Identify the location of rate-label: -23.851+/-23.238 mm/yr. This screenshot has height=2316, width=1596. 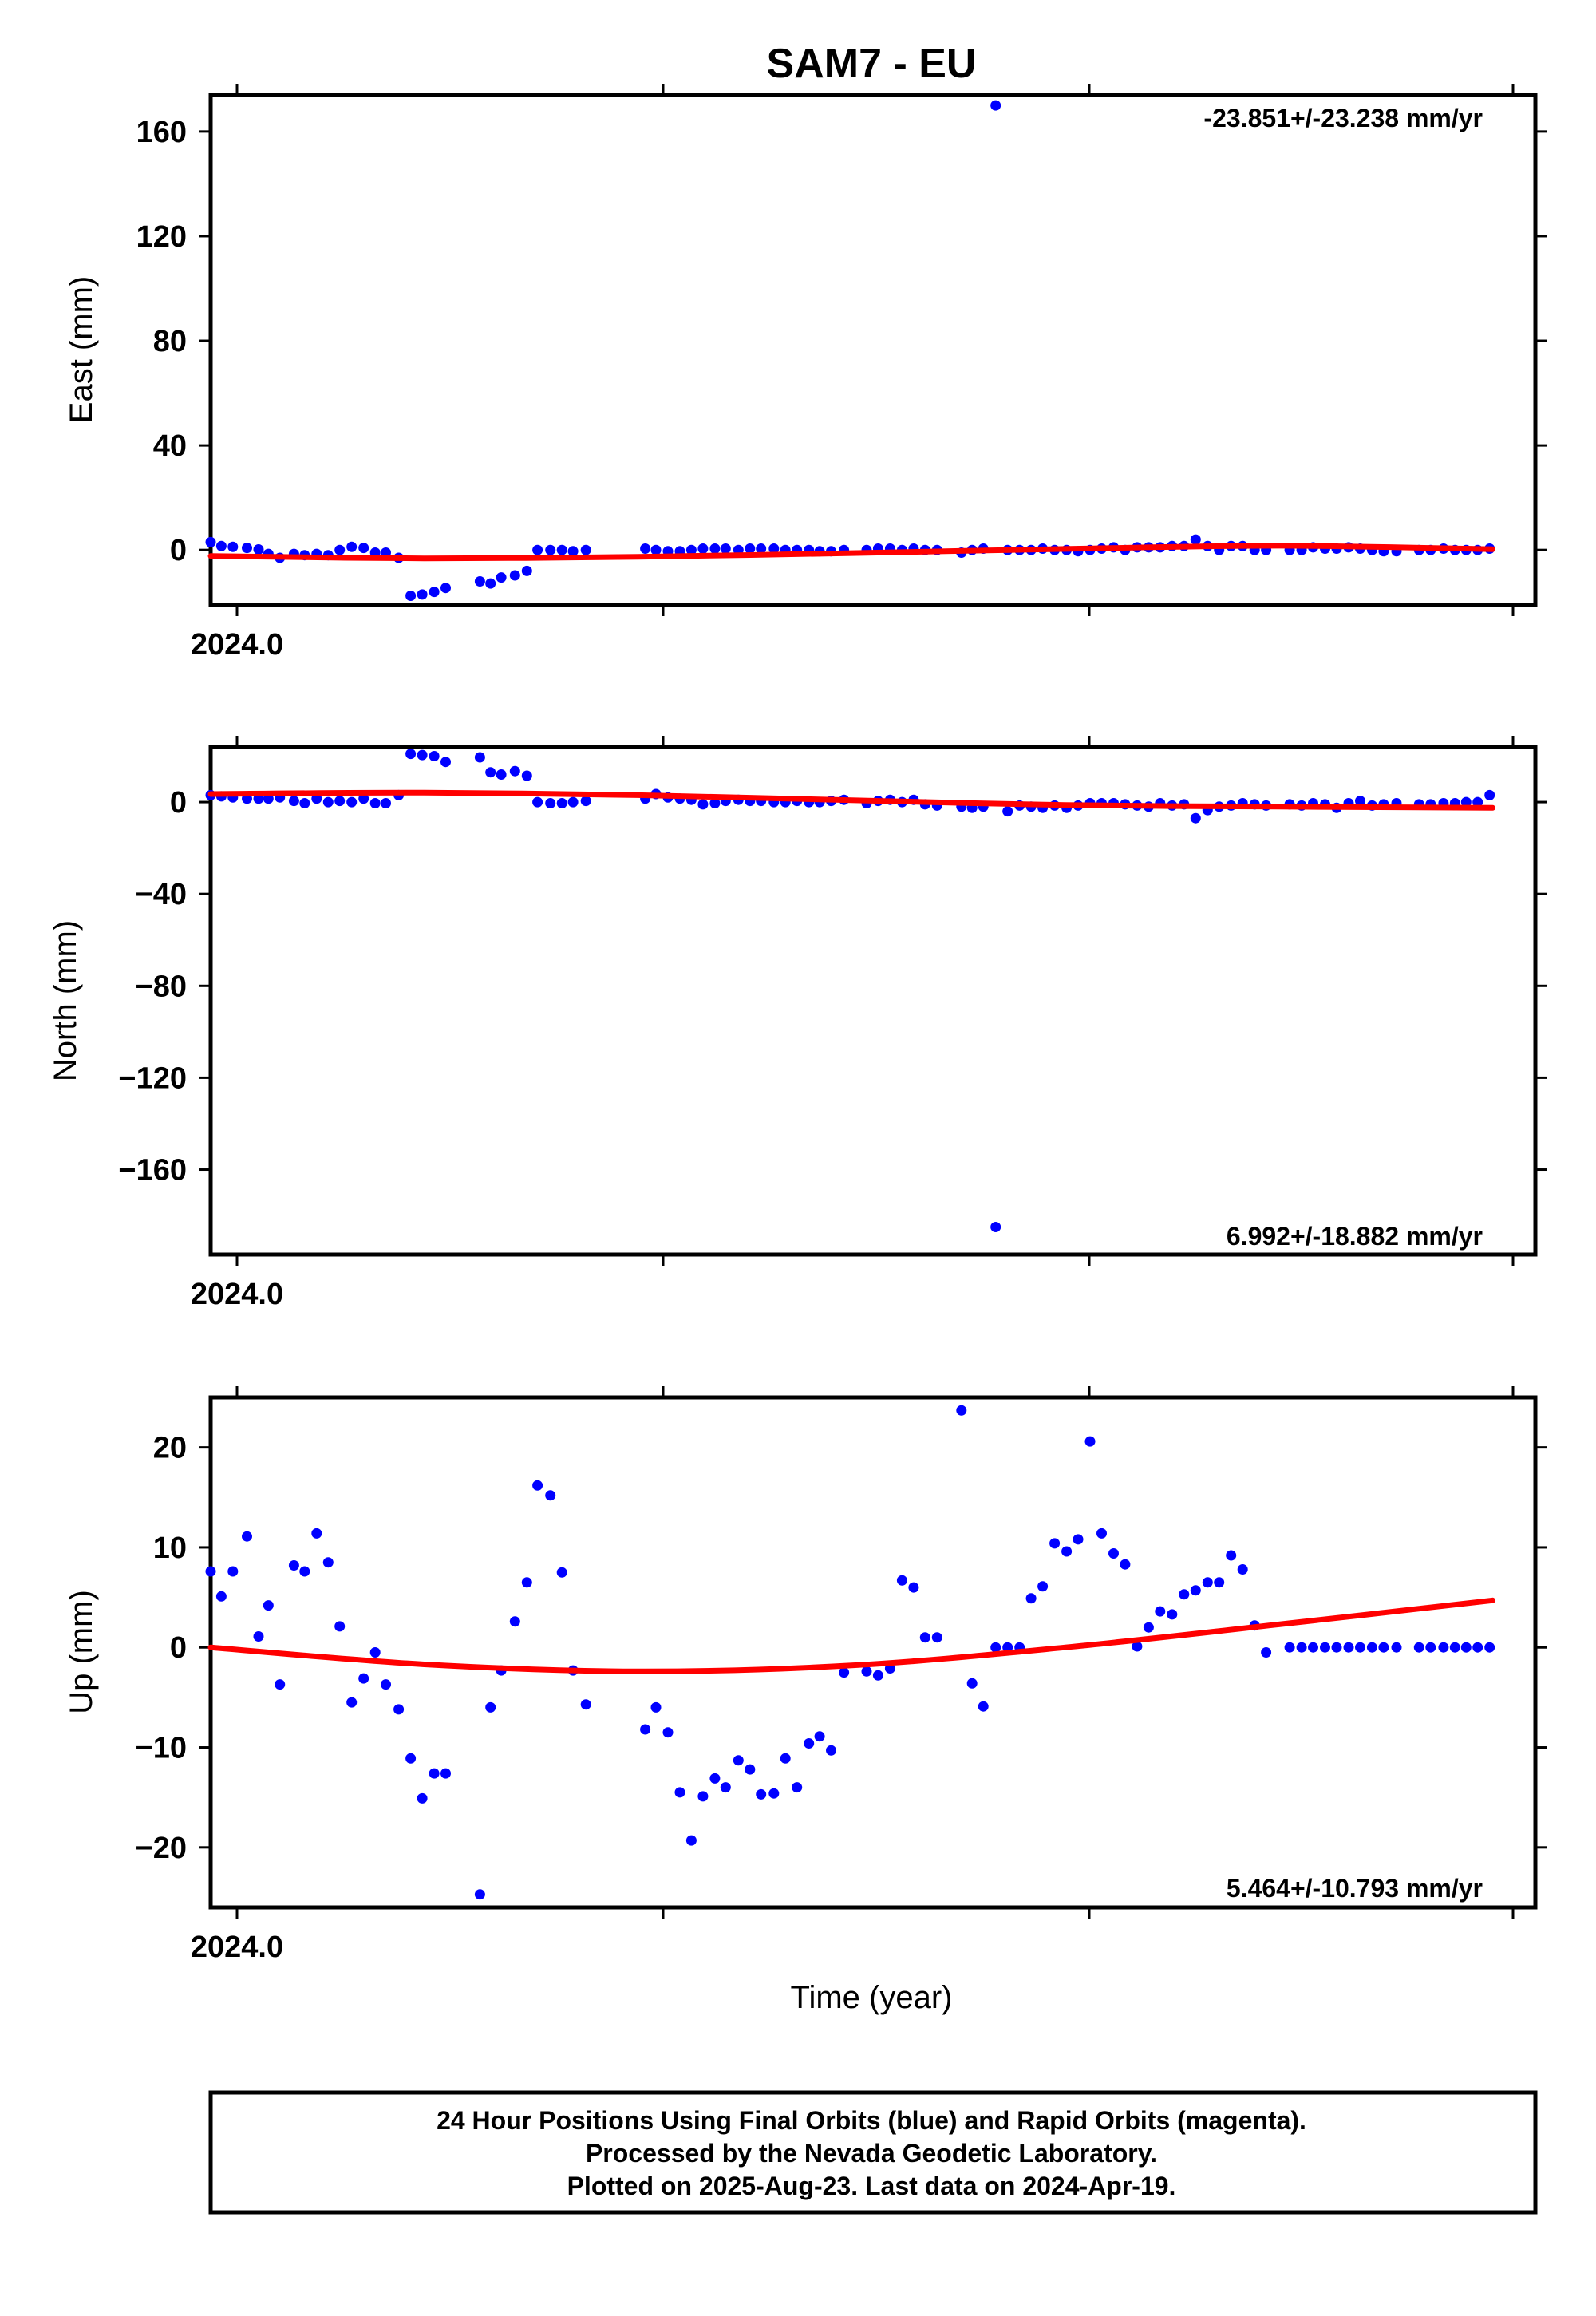
(1343, 118).